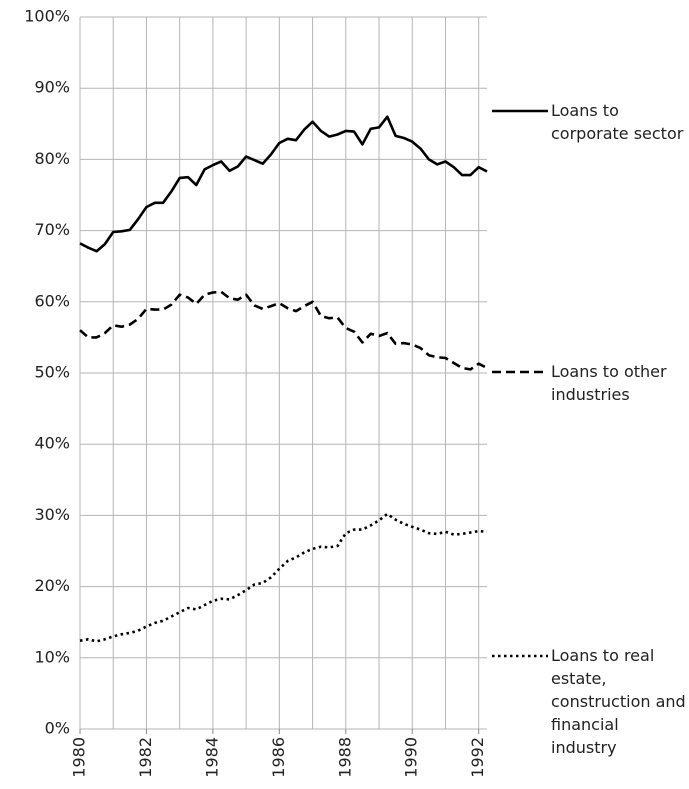 The image size is (689, 789). I want to click on legend-label: Loans to other industries, so click(609, 383).